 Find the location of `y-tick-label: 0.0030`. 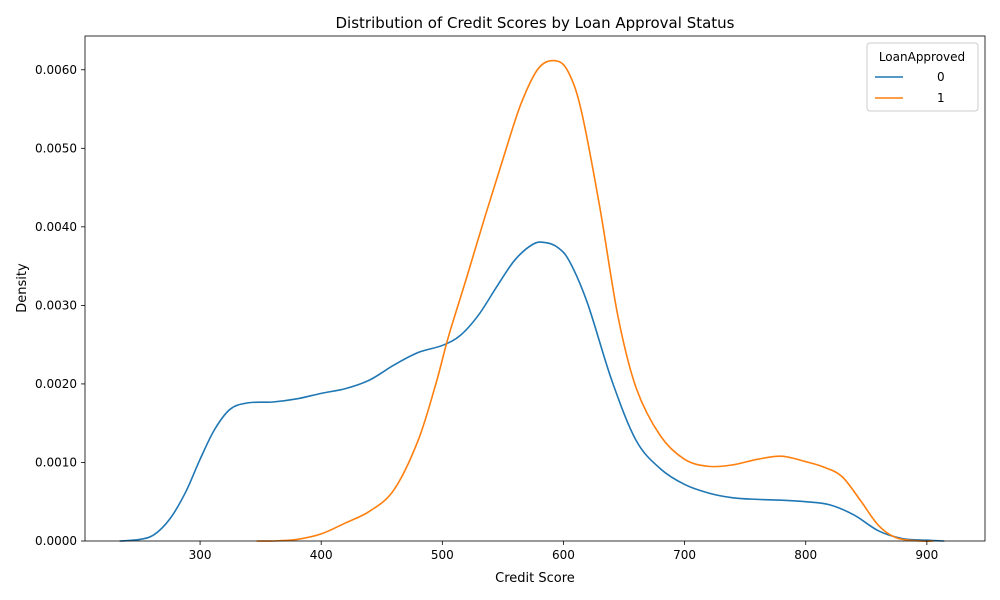

y-tick-label: 0.0030 is located at coordinates (56, 305).